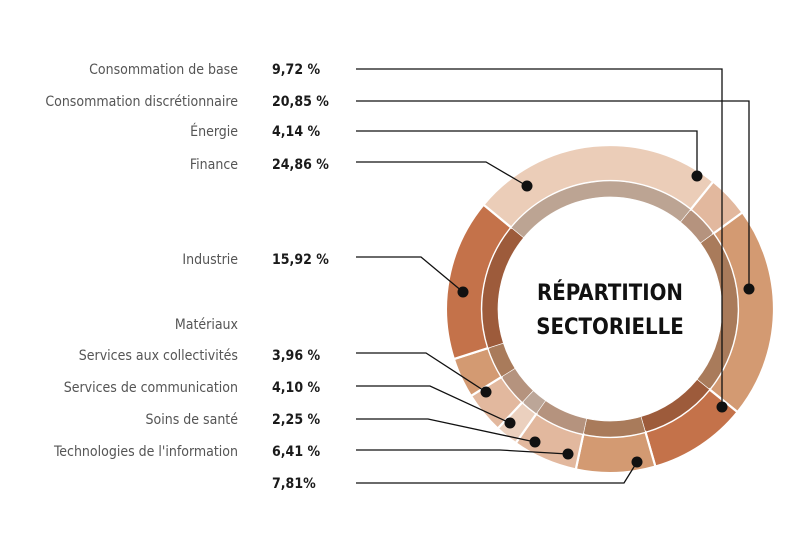 Image resolution: width=791 pixels, height=548 pixels. I want to click on category-label: Consommation discrétionnaire, so click(141, 102).